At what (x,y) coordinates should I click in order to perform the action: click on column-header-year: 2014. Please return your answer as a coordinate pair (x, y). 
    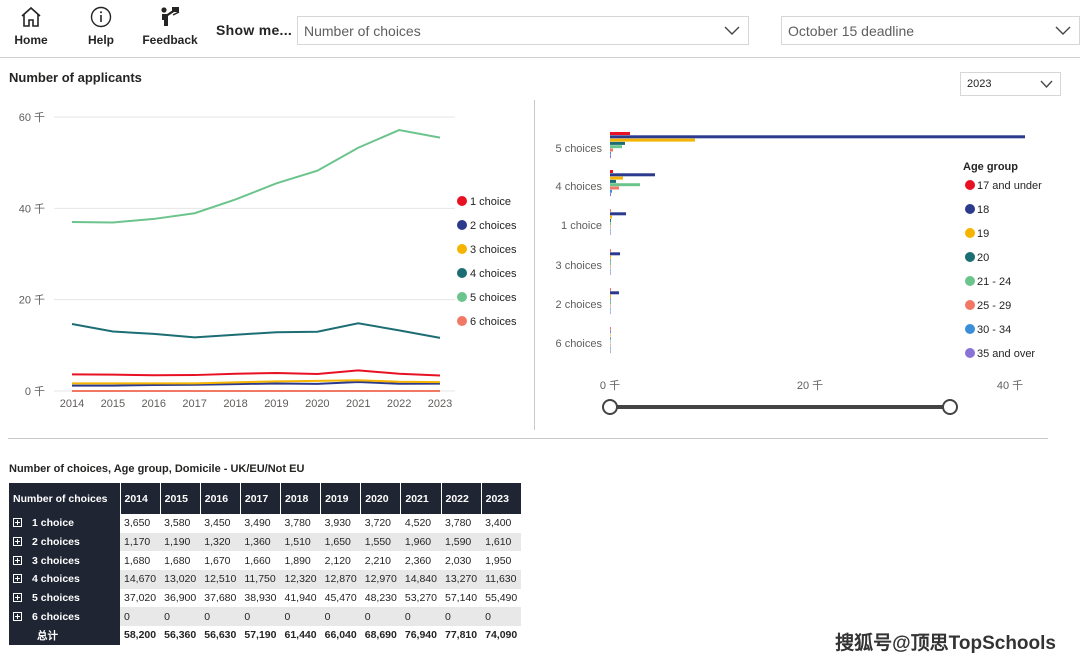
    Looking at the image, I should click on (140, 498).